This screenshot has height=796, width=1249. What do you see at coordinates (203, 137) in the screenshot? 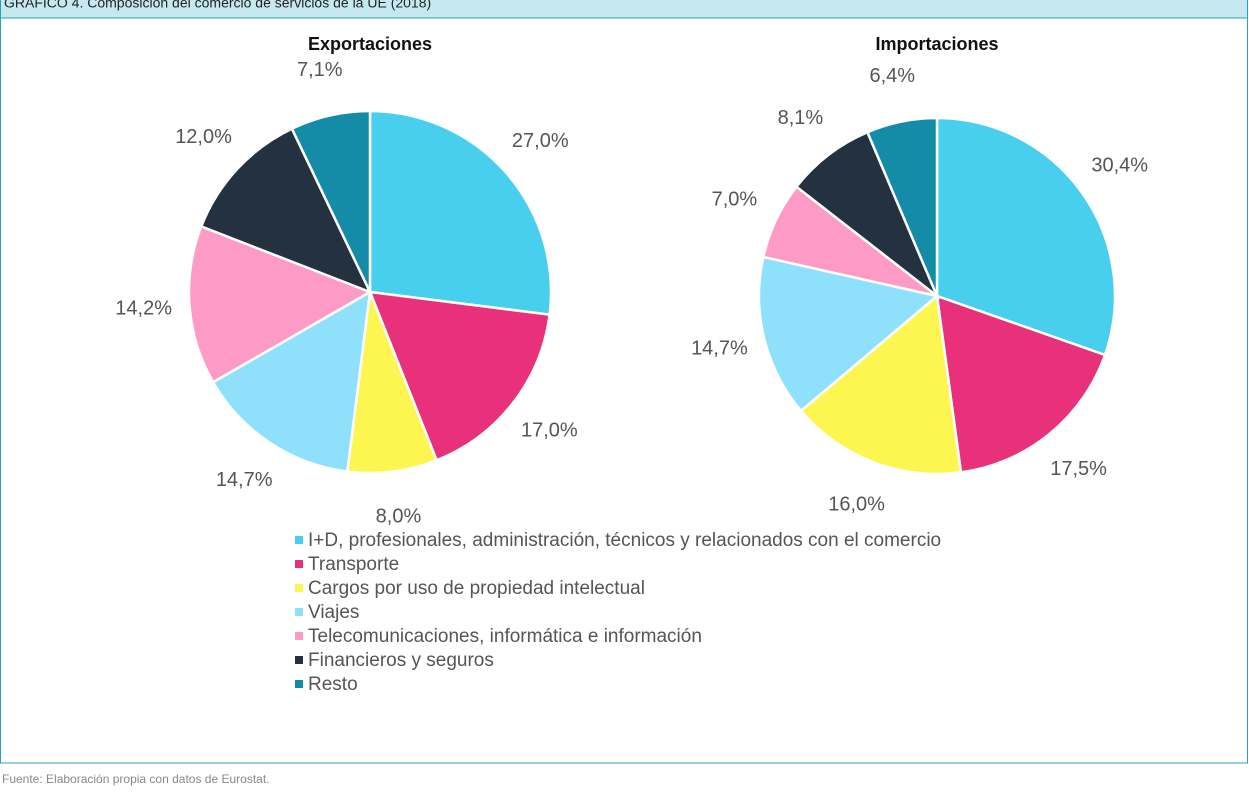
I see `data-label: 12,0%` at bounding box center [203, 137].